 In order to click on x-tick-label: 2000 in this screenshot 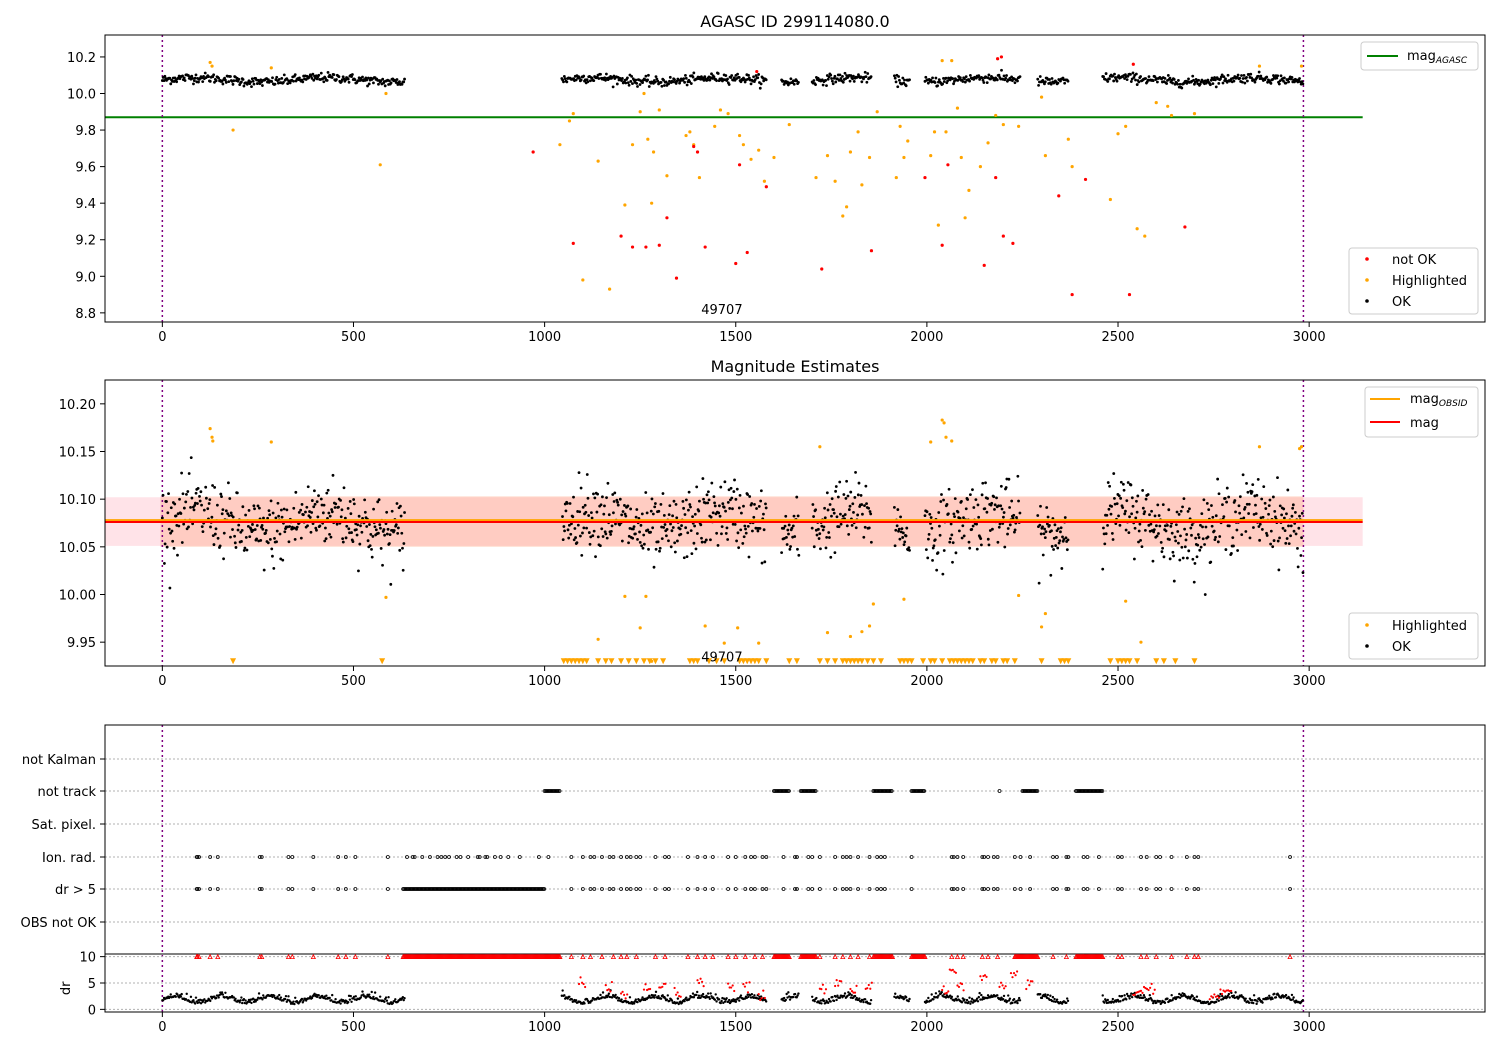, I will do `click(926, 681)`.